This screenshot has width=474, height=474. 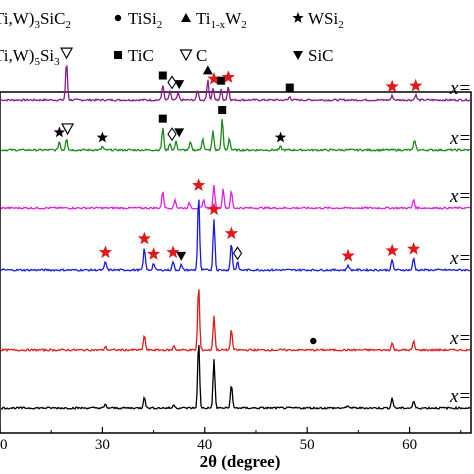 I want to click on x-tick-label: 50, so click(x=307, y=445).